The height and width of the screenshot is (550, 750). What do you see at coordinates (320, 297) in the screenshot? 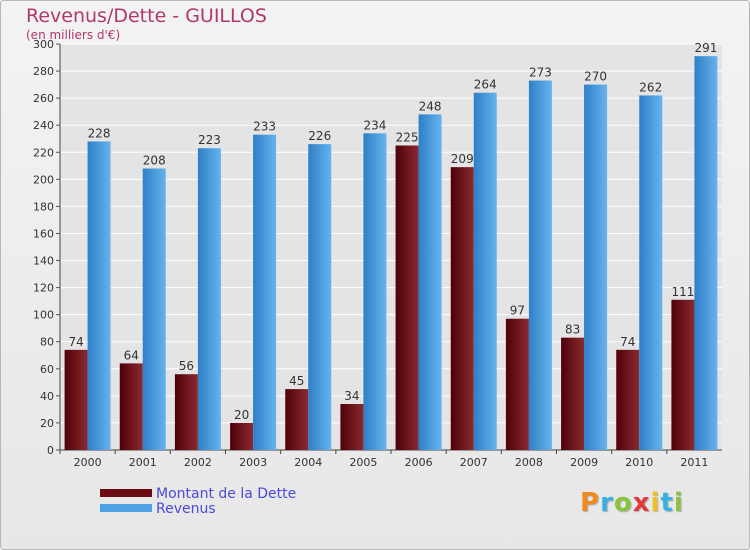
I see `bar-revenus-2004` at bounding box center [320, 297].